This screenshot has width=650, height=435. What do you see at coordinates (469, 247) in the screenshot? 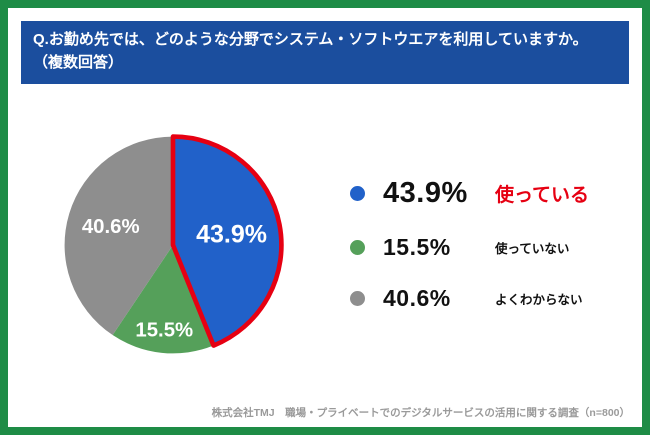
I see `legend-item-not-using: 15.5% 使っていない` at bounding box center [469, 247].